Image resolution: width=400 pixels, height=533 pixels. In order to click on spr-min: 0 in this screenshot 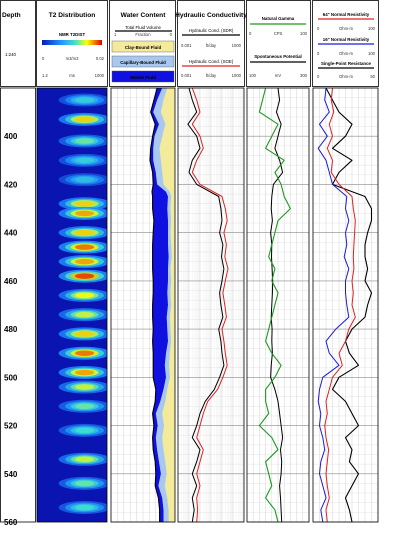, I will do `click(318, 76)`.